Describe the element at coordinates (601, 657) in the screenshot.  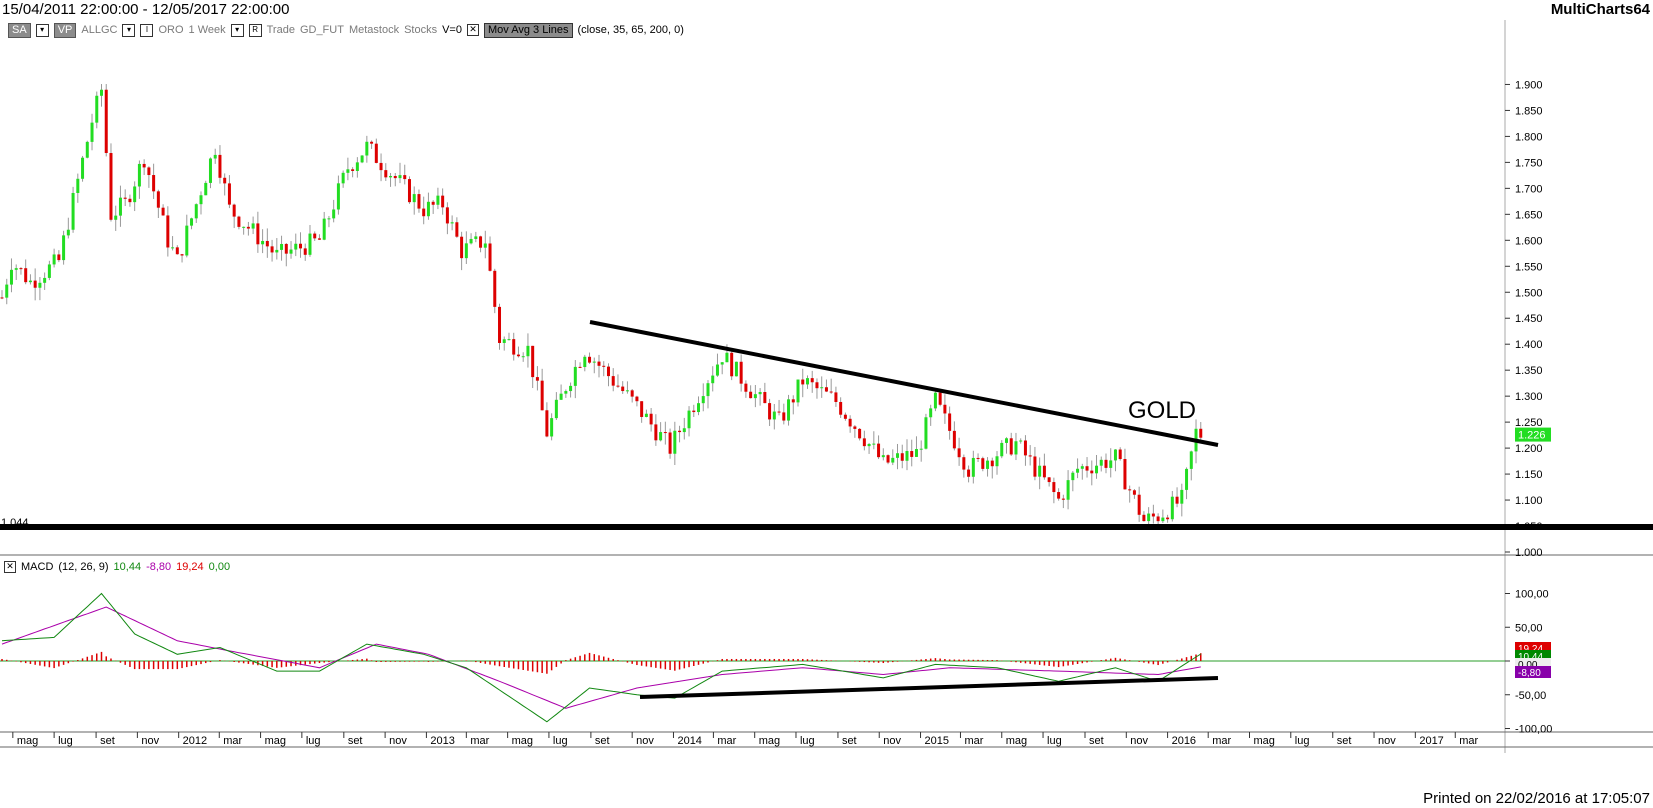
I see `macd-line` at that location.